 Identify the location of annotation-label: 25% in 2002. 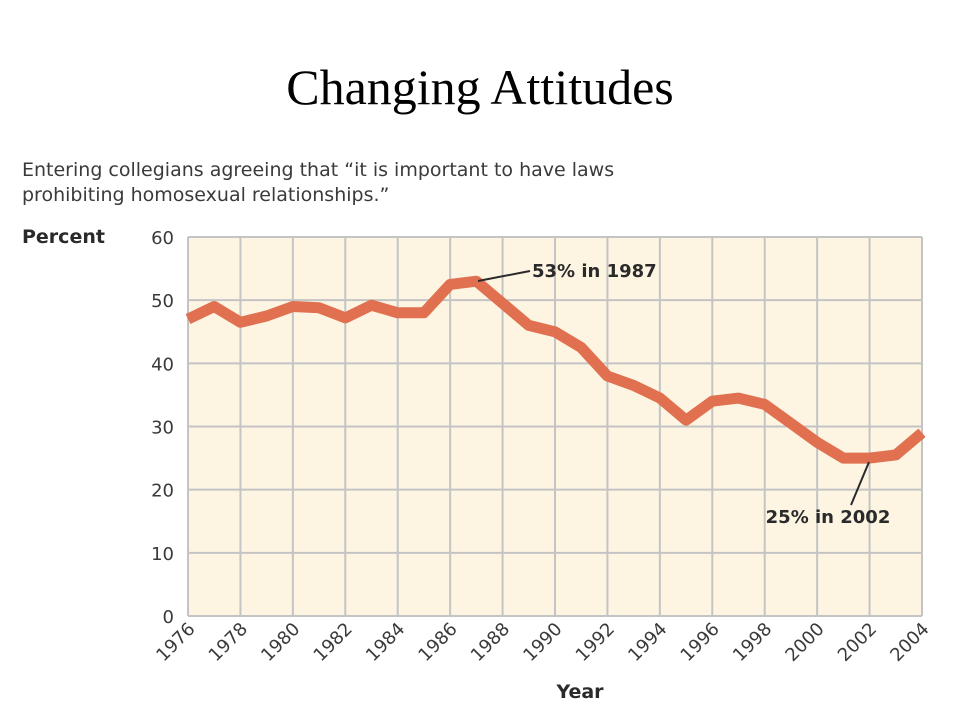
(828, 517).